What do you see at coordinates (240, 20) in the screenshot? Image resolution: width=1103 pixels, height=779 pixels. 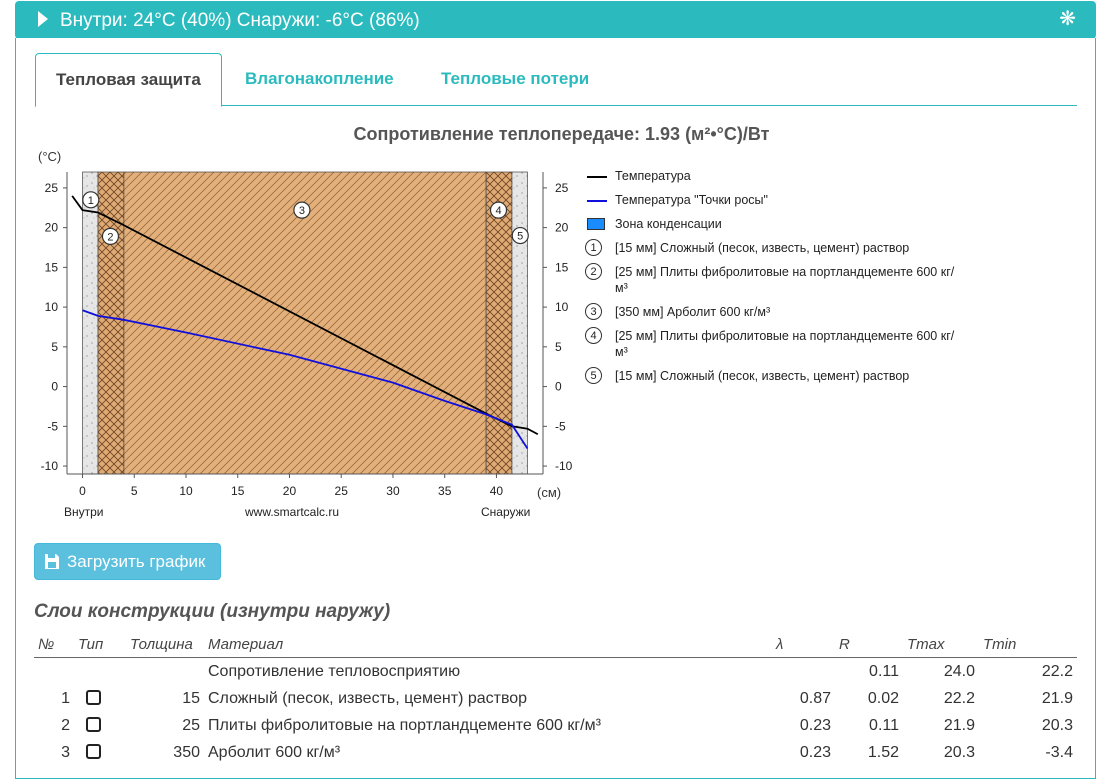 I see `header-title: Внутри: 24°C (40%) Снаружи: -6°C (86%)` at bounding box center [240, 20].